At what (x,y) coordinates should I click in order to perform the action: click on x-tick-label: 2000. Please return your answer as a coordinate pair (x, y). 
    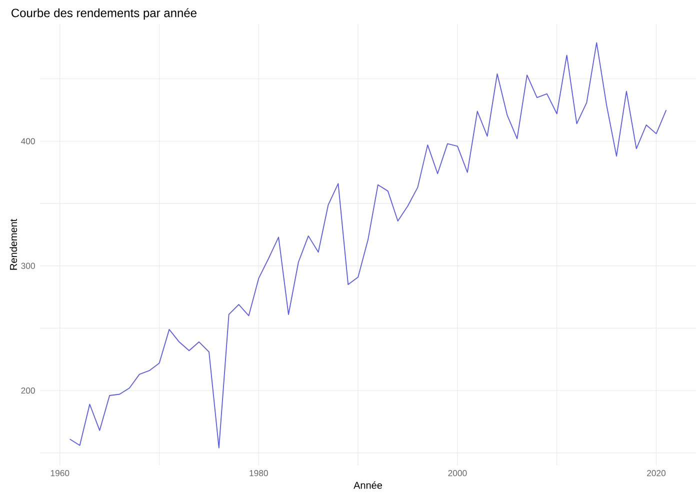
    Looking at the image, I should click on (457, 473).